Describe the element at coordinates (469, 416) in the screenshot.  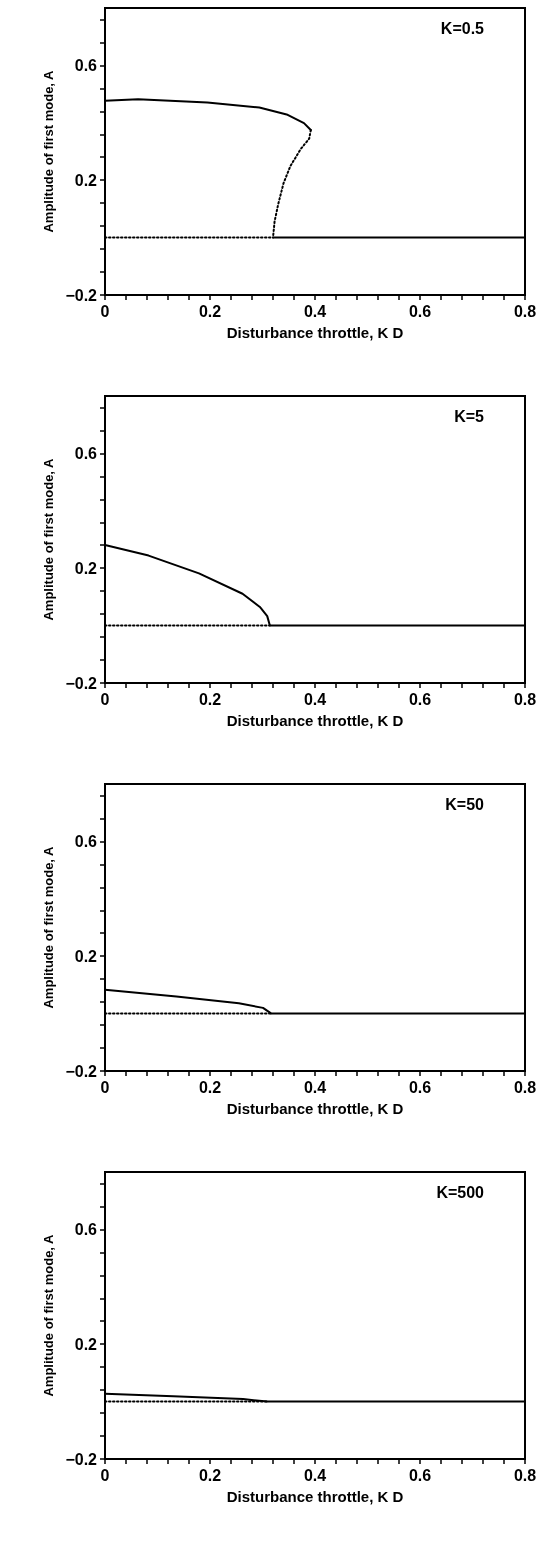
I see `annotation: K=5` at that location.